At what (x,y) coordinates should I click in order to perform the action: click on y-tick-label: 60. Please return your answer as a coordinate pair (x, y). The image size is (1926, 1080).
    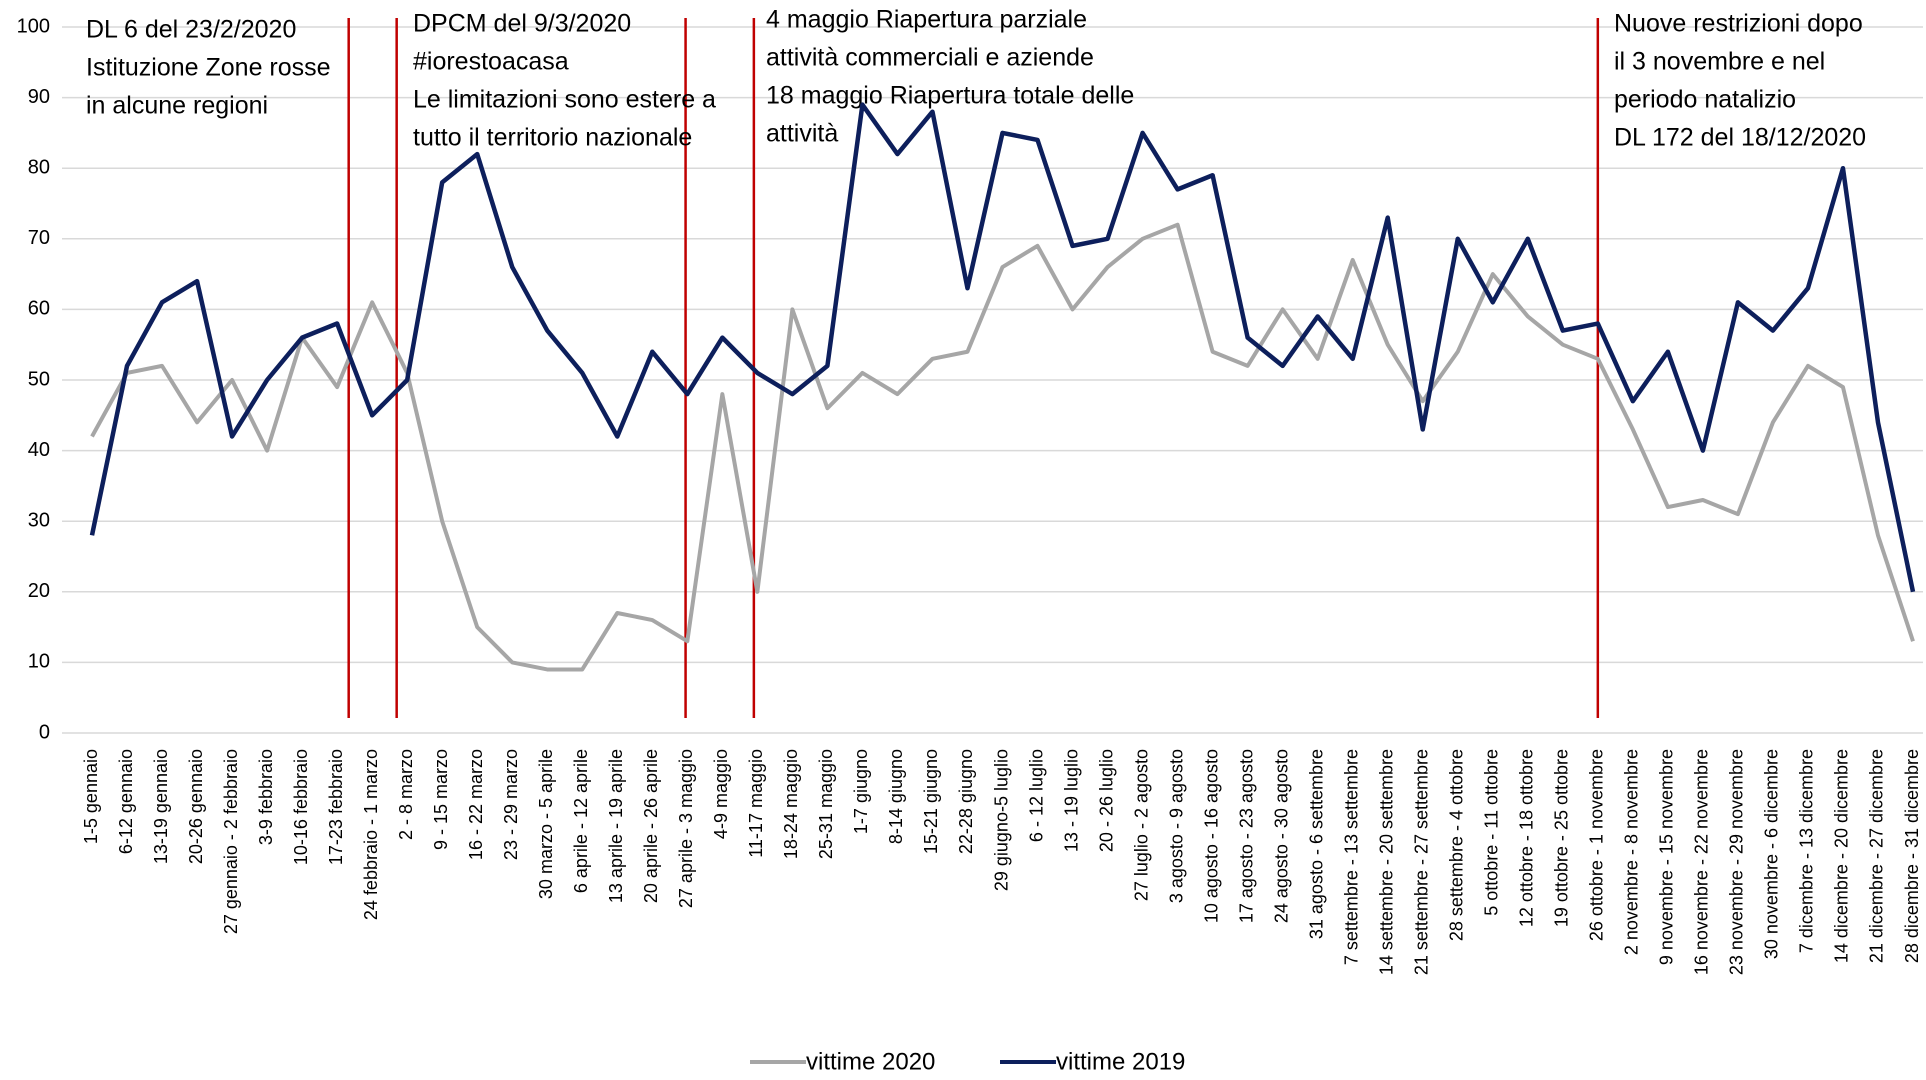
    Looking at the image, I should click on (39, 309).